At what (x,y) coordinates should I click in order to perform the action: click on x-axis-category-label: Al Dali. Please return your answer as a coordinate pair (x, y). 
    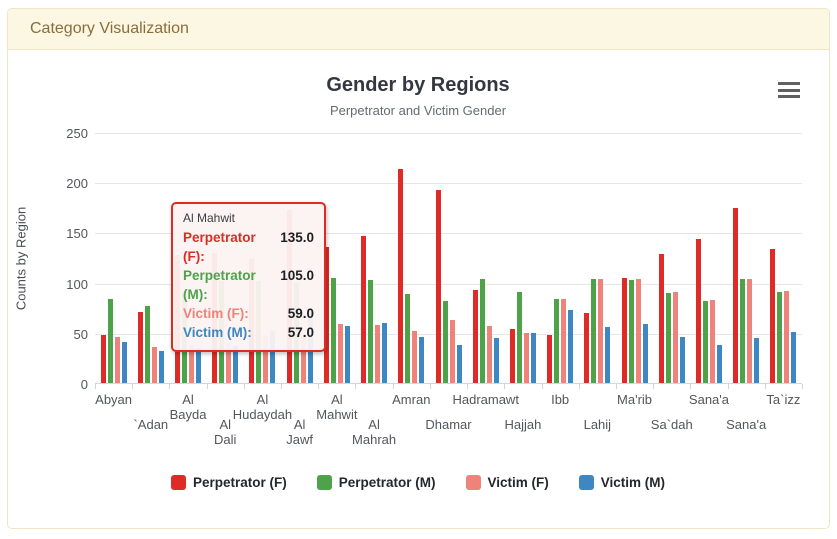
    Looking at the image, I should click on (225, 432).